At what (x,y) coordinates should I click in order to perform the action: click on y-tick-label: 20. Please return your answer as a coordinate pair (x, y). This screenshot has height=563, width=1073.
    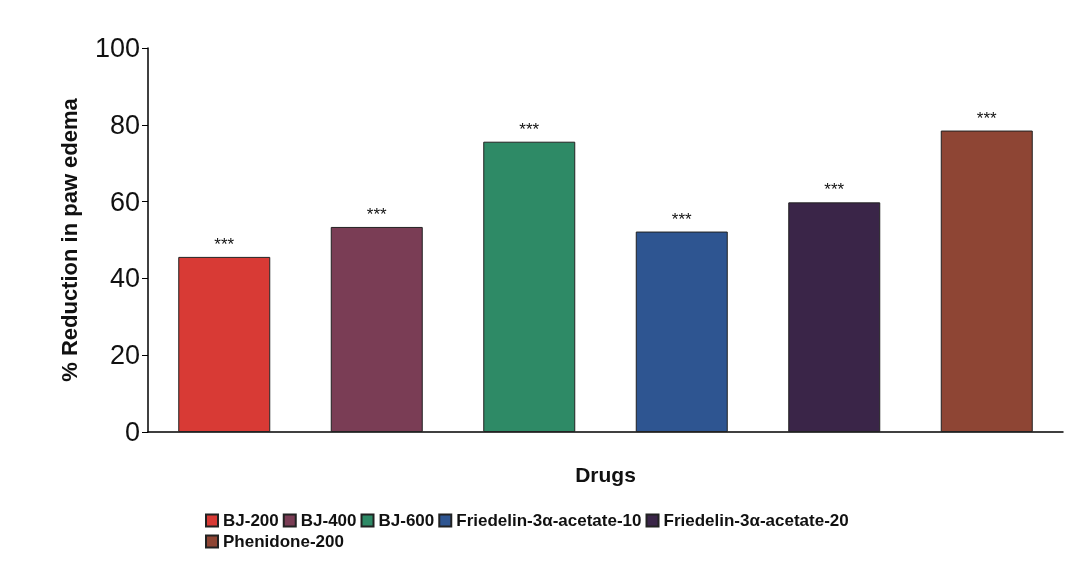
    Looking at the image, I should click on (124, 355).